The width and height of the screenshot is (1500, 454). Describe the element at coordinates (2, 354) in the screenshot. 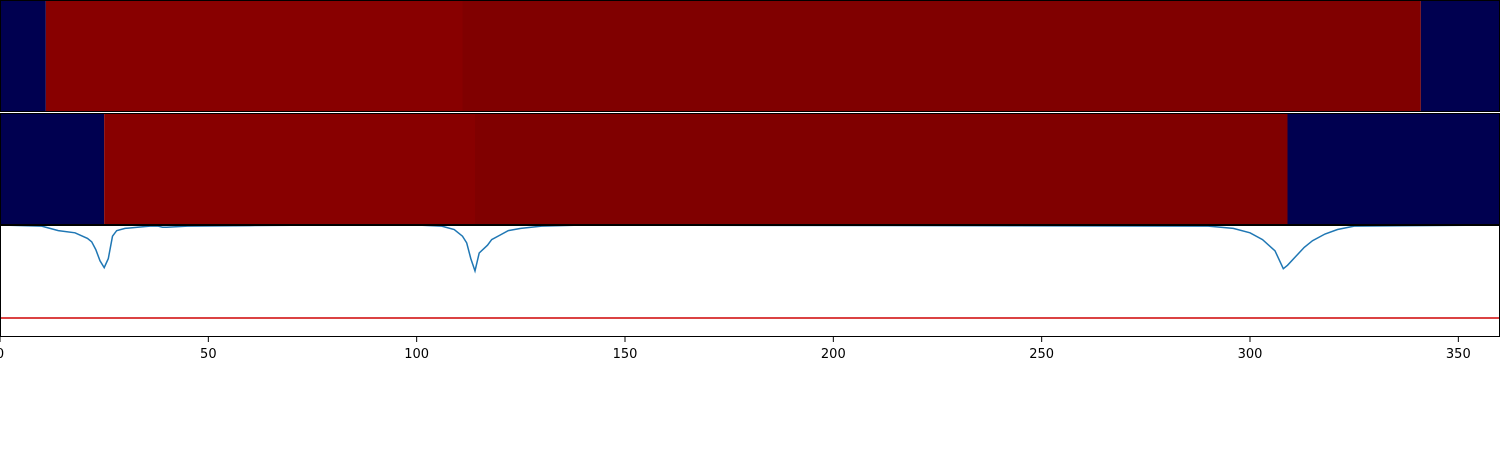

I see `x-tick-label-0: 0` at that location.